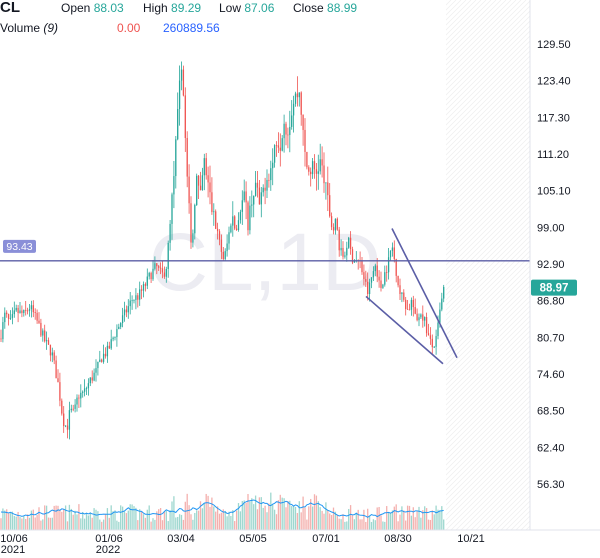 The width and height of the screenshot is (600, 558). I want to click on time-tick-label: 03/04, so click(181, 539).